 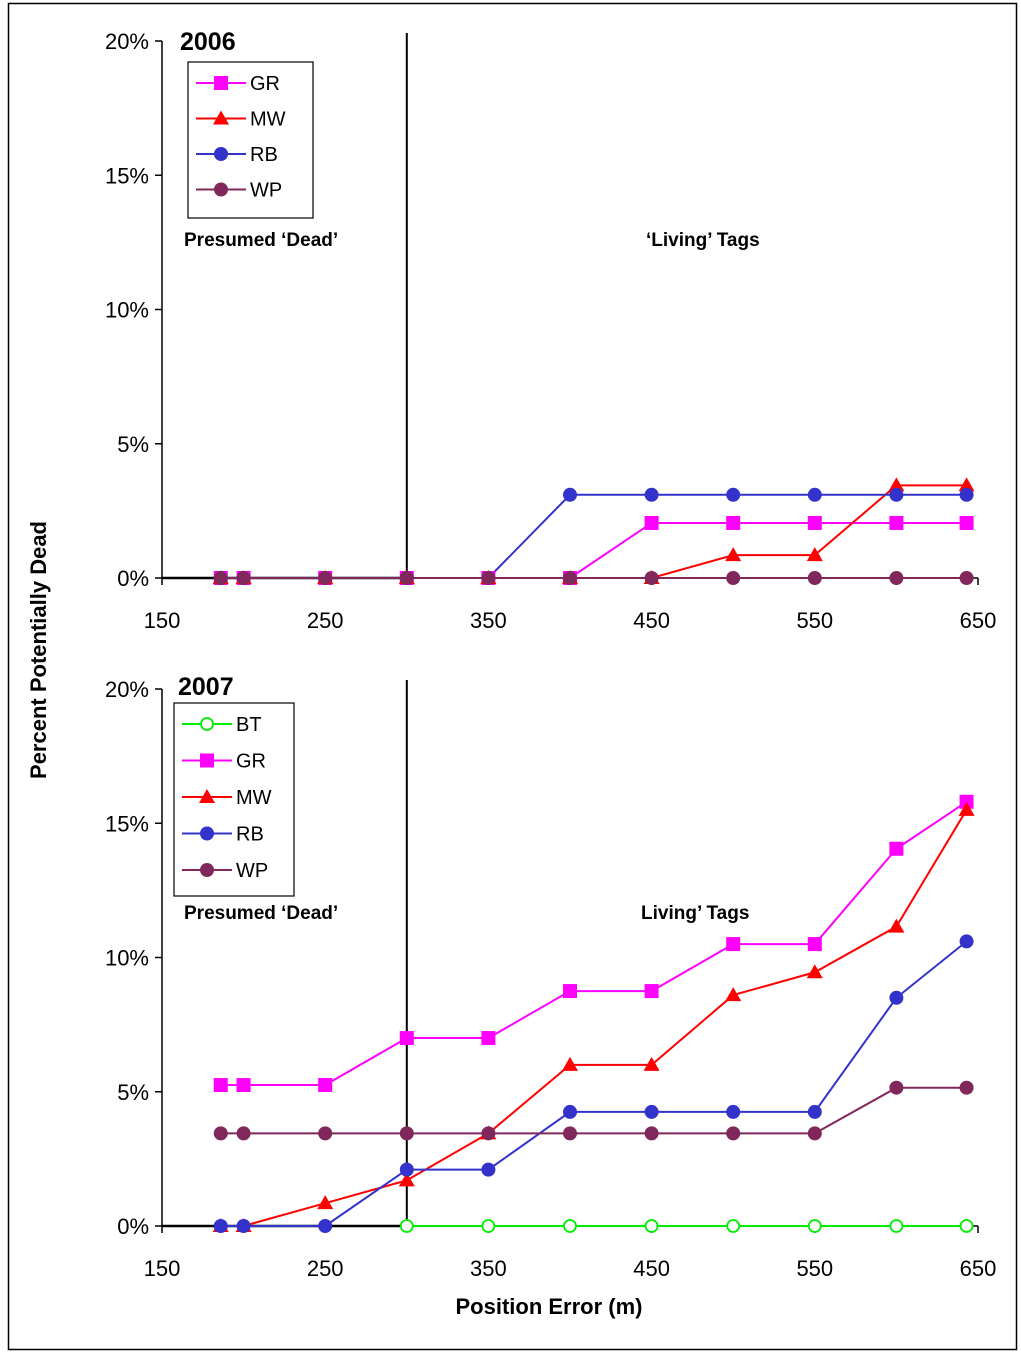 What do you see at coordinates (695, 913) in the screenshot?
I see `living-region-label: Living’ Tags` at bounding box center [695, 913].